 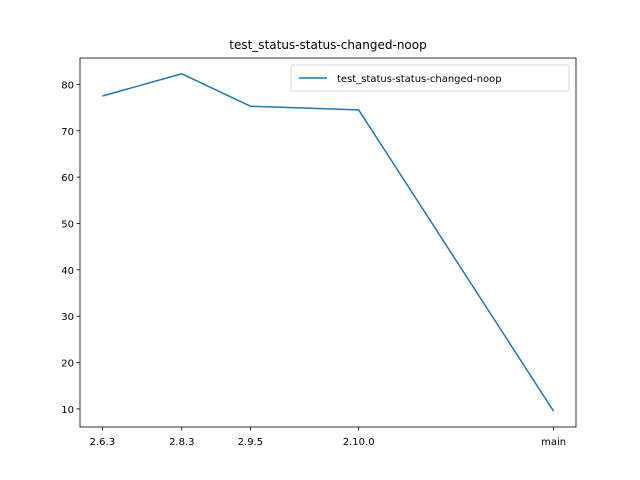 What do you see at coordinates (67, 410) in the screenshot?
I see `y-tick-label: 10` at bounding box center [67, 410].